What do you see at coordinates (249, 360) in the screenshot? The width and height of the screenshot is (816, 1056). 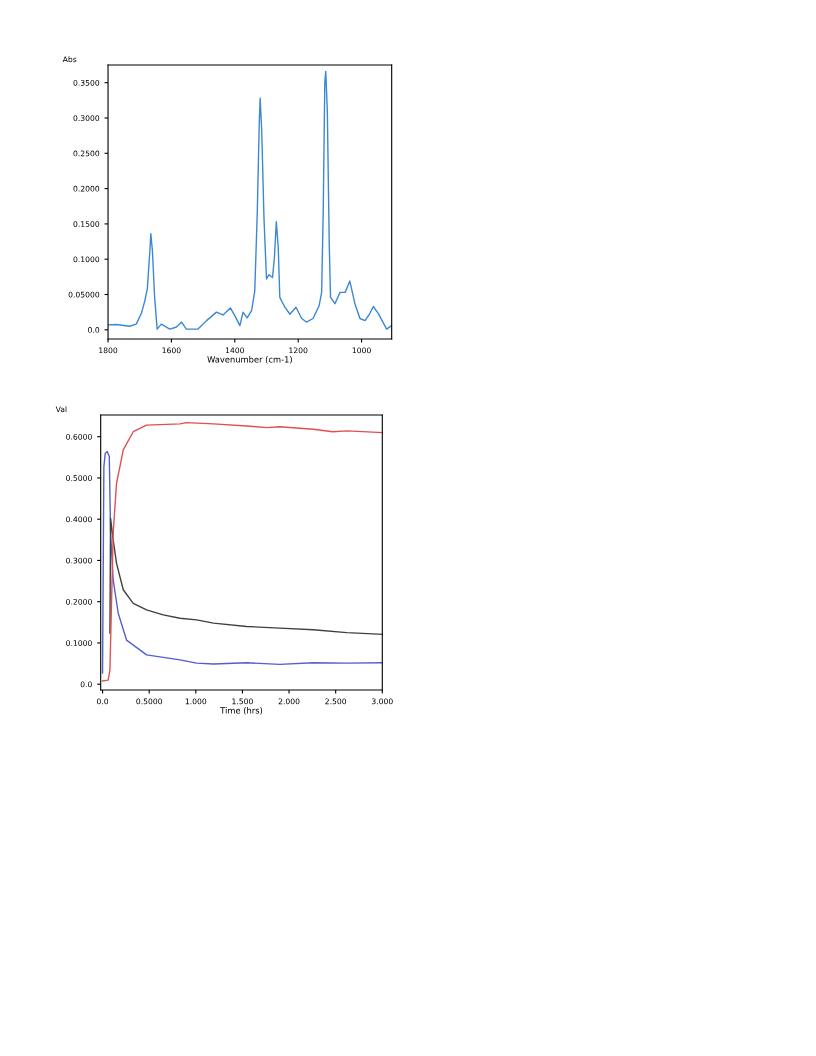 I see `x-axis-title: Wavenumber (cm-1)` at bounding box center [249, 360].